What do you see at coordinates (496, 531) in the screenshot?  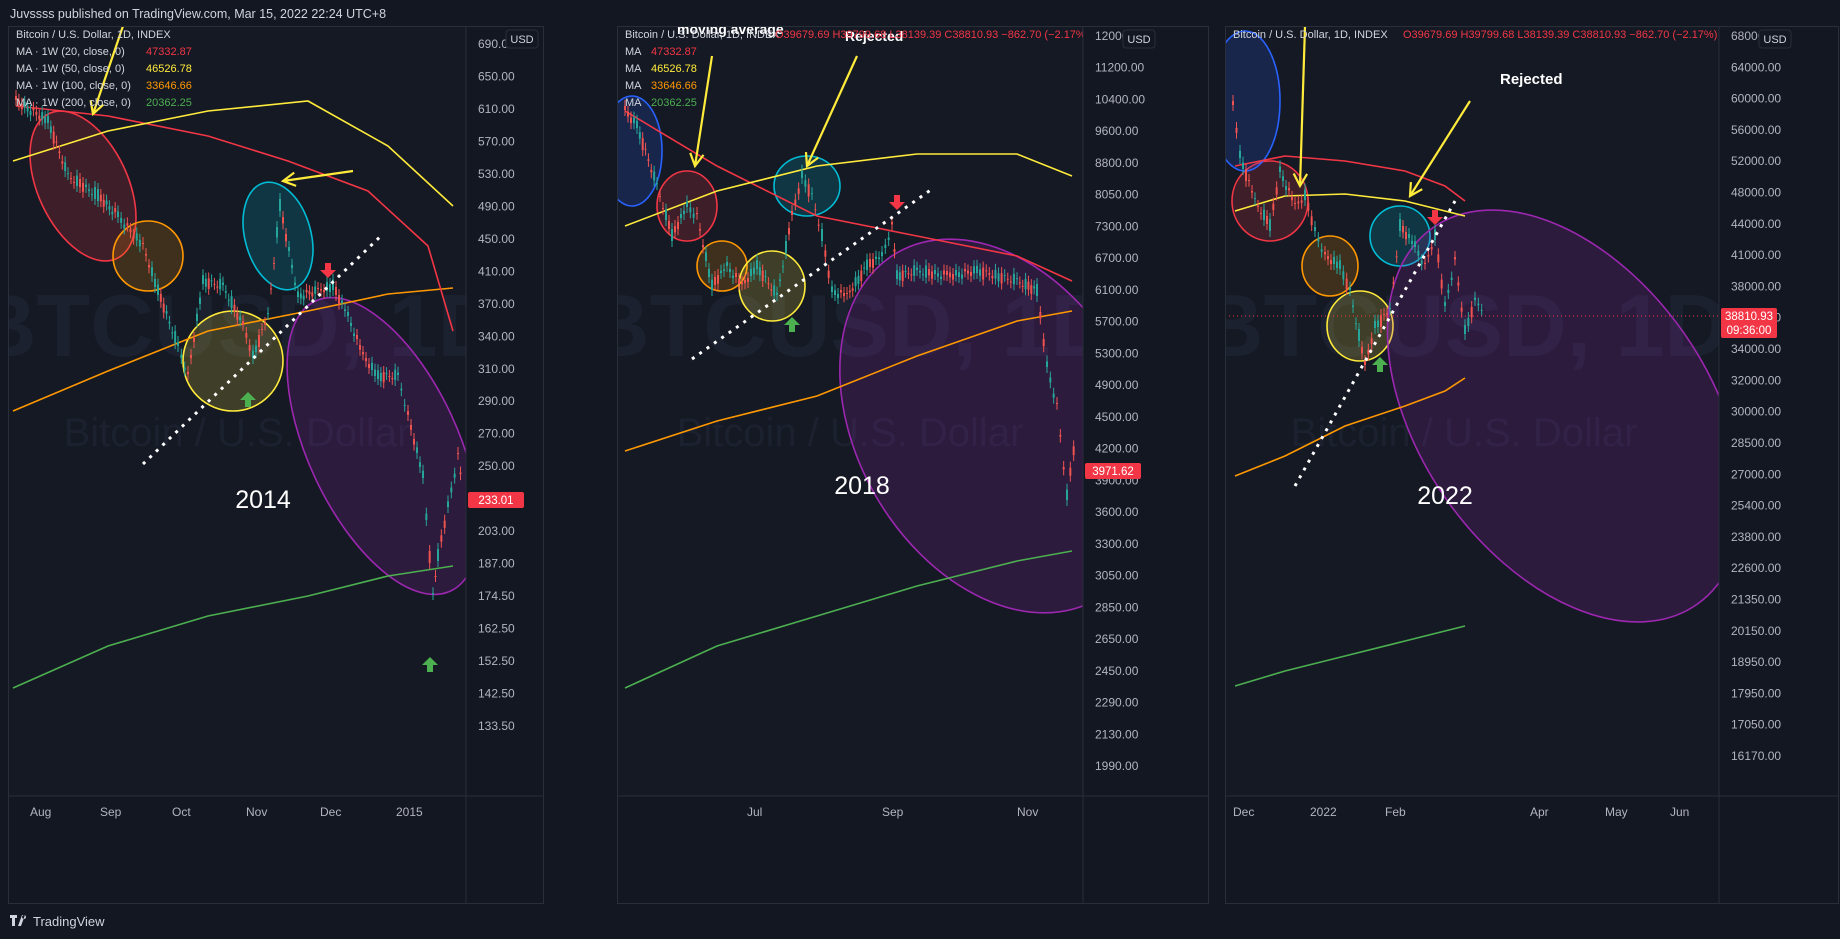 I see `y-tick-label: 203.00` at bounding box center [496, 531].